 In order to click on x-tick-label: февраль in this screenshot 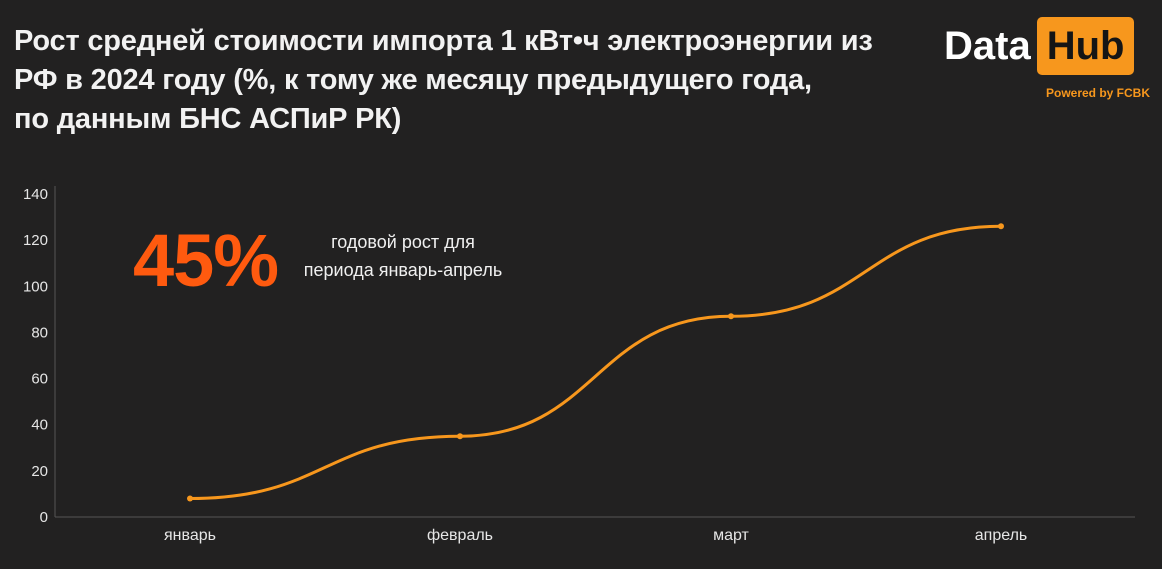, I will do `click(460, 535)`.